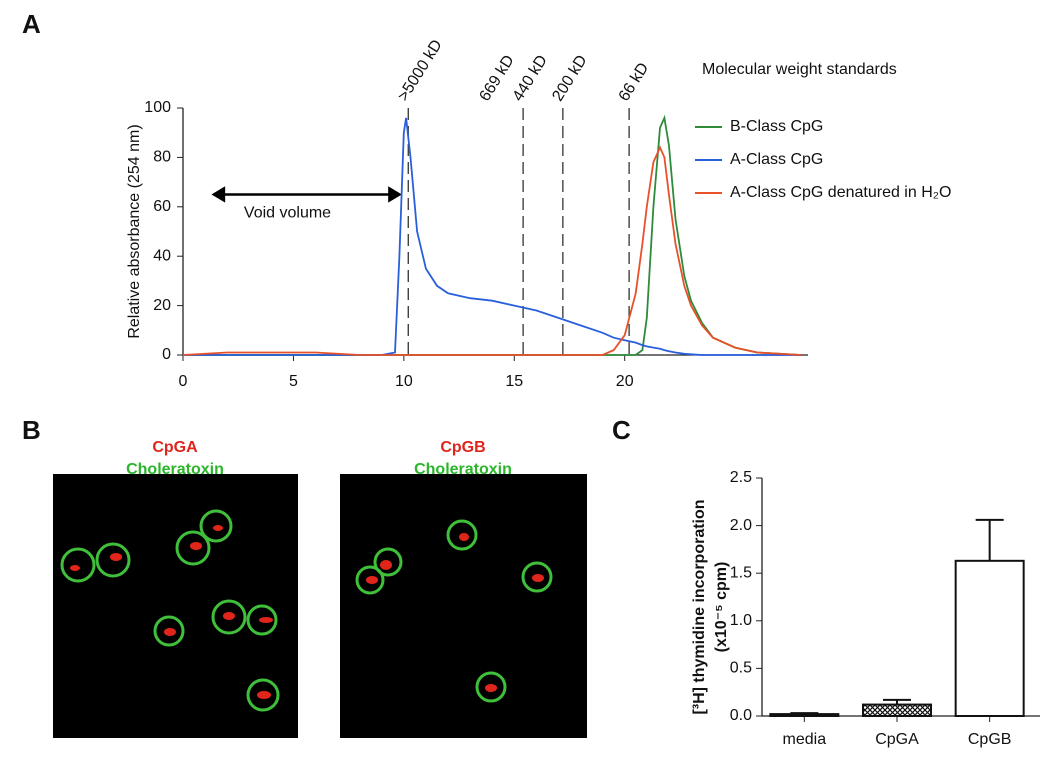 The height and width of the screenshot is (763, 1050). I want to click on y-tick-label: 20, so click(162, 305).